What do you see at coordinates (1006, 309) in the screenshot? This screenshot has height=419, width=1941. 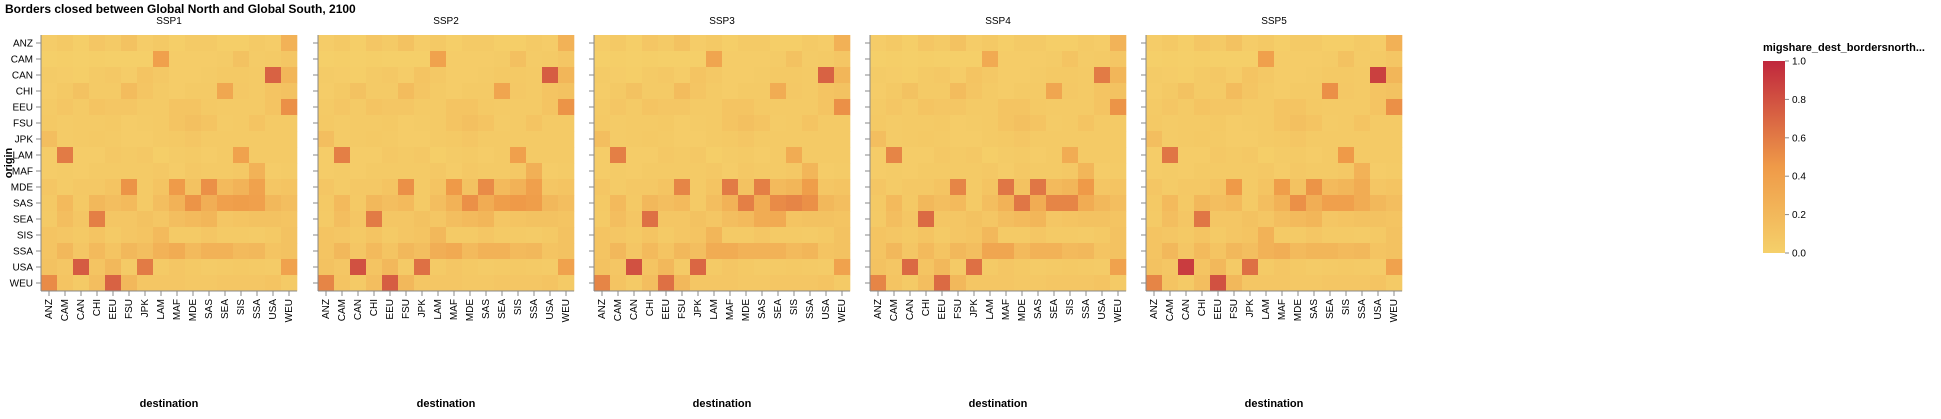 I see `x-tick-label: MAF` at bounding box center [1006, 309].